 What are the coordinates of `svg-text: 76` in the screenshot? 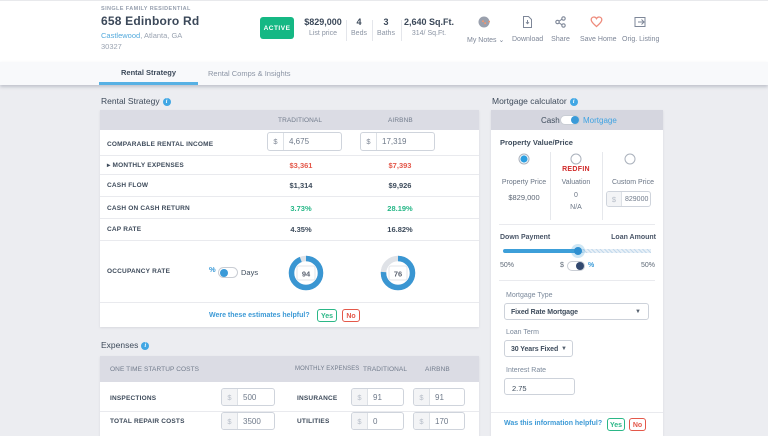 It's located at (398, 273).